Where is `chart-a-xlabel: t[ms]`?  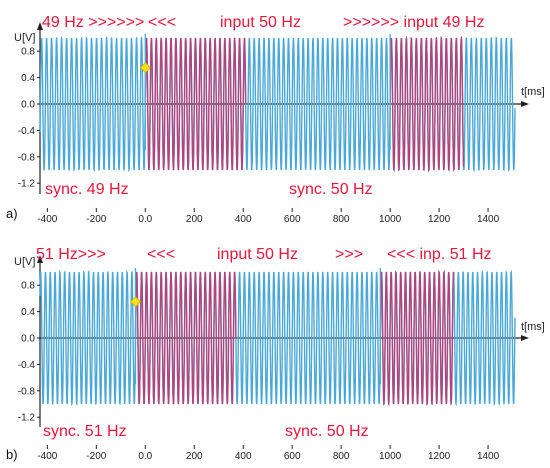
chart-a-xlabel: t[ms] is located at coordinates (533, 92).